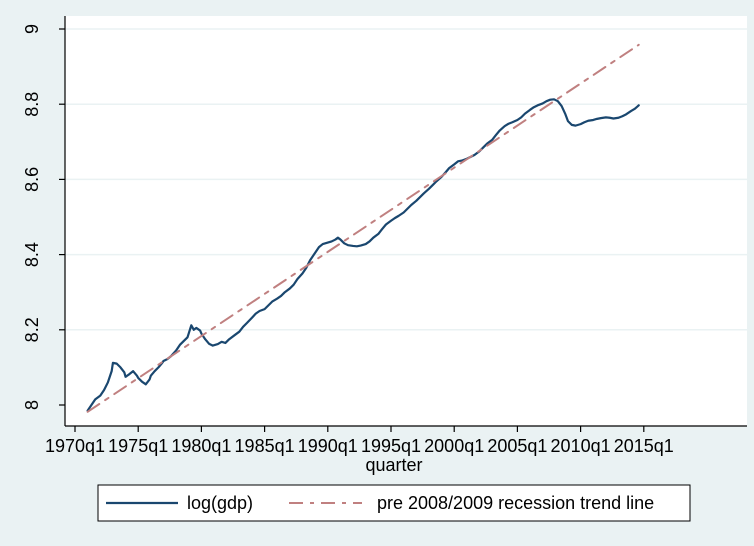 Image resolution: width=754 pixels, height=546 pixels. I want to click on y-tick-label-3: 8.6, so click(32, 179).